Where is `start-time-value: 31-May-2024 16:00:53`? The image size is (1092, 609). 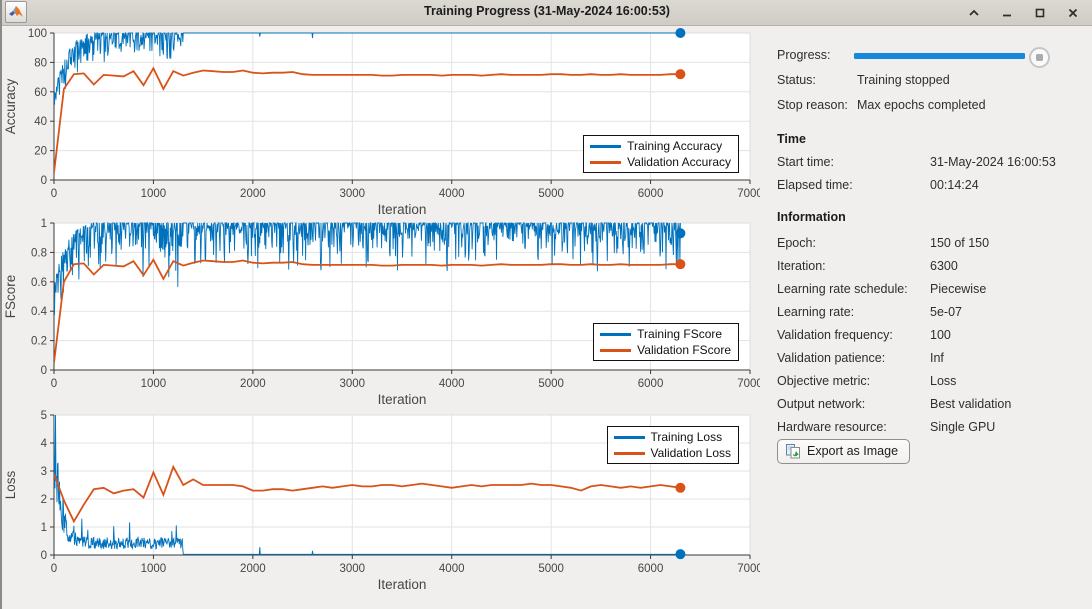 start-time-value: 31-May-2024 16:00:53 is located at coordinates (993, 162).